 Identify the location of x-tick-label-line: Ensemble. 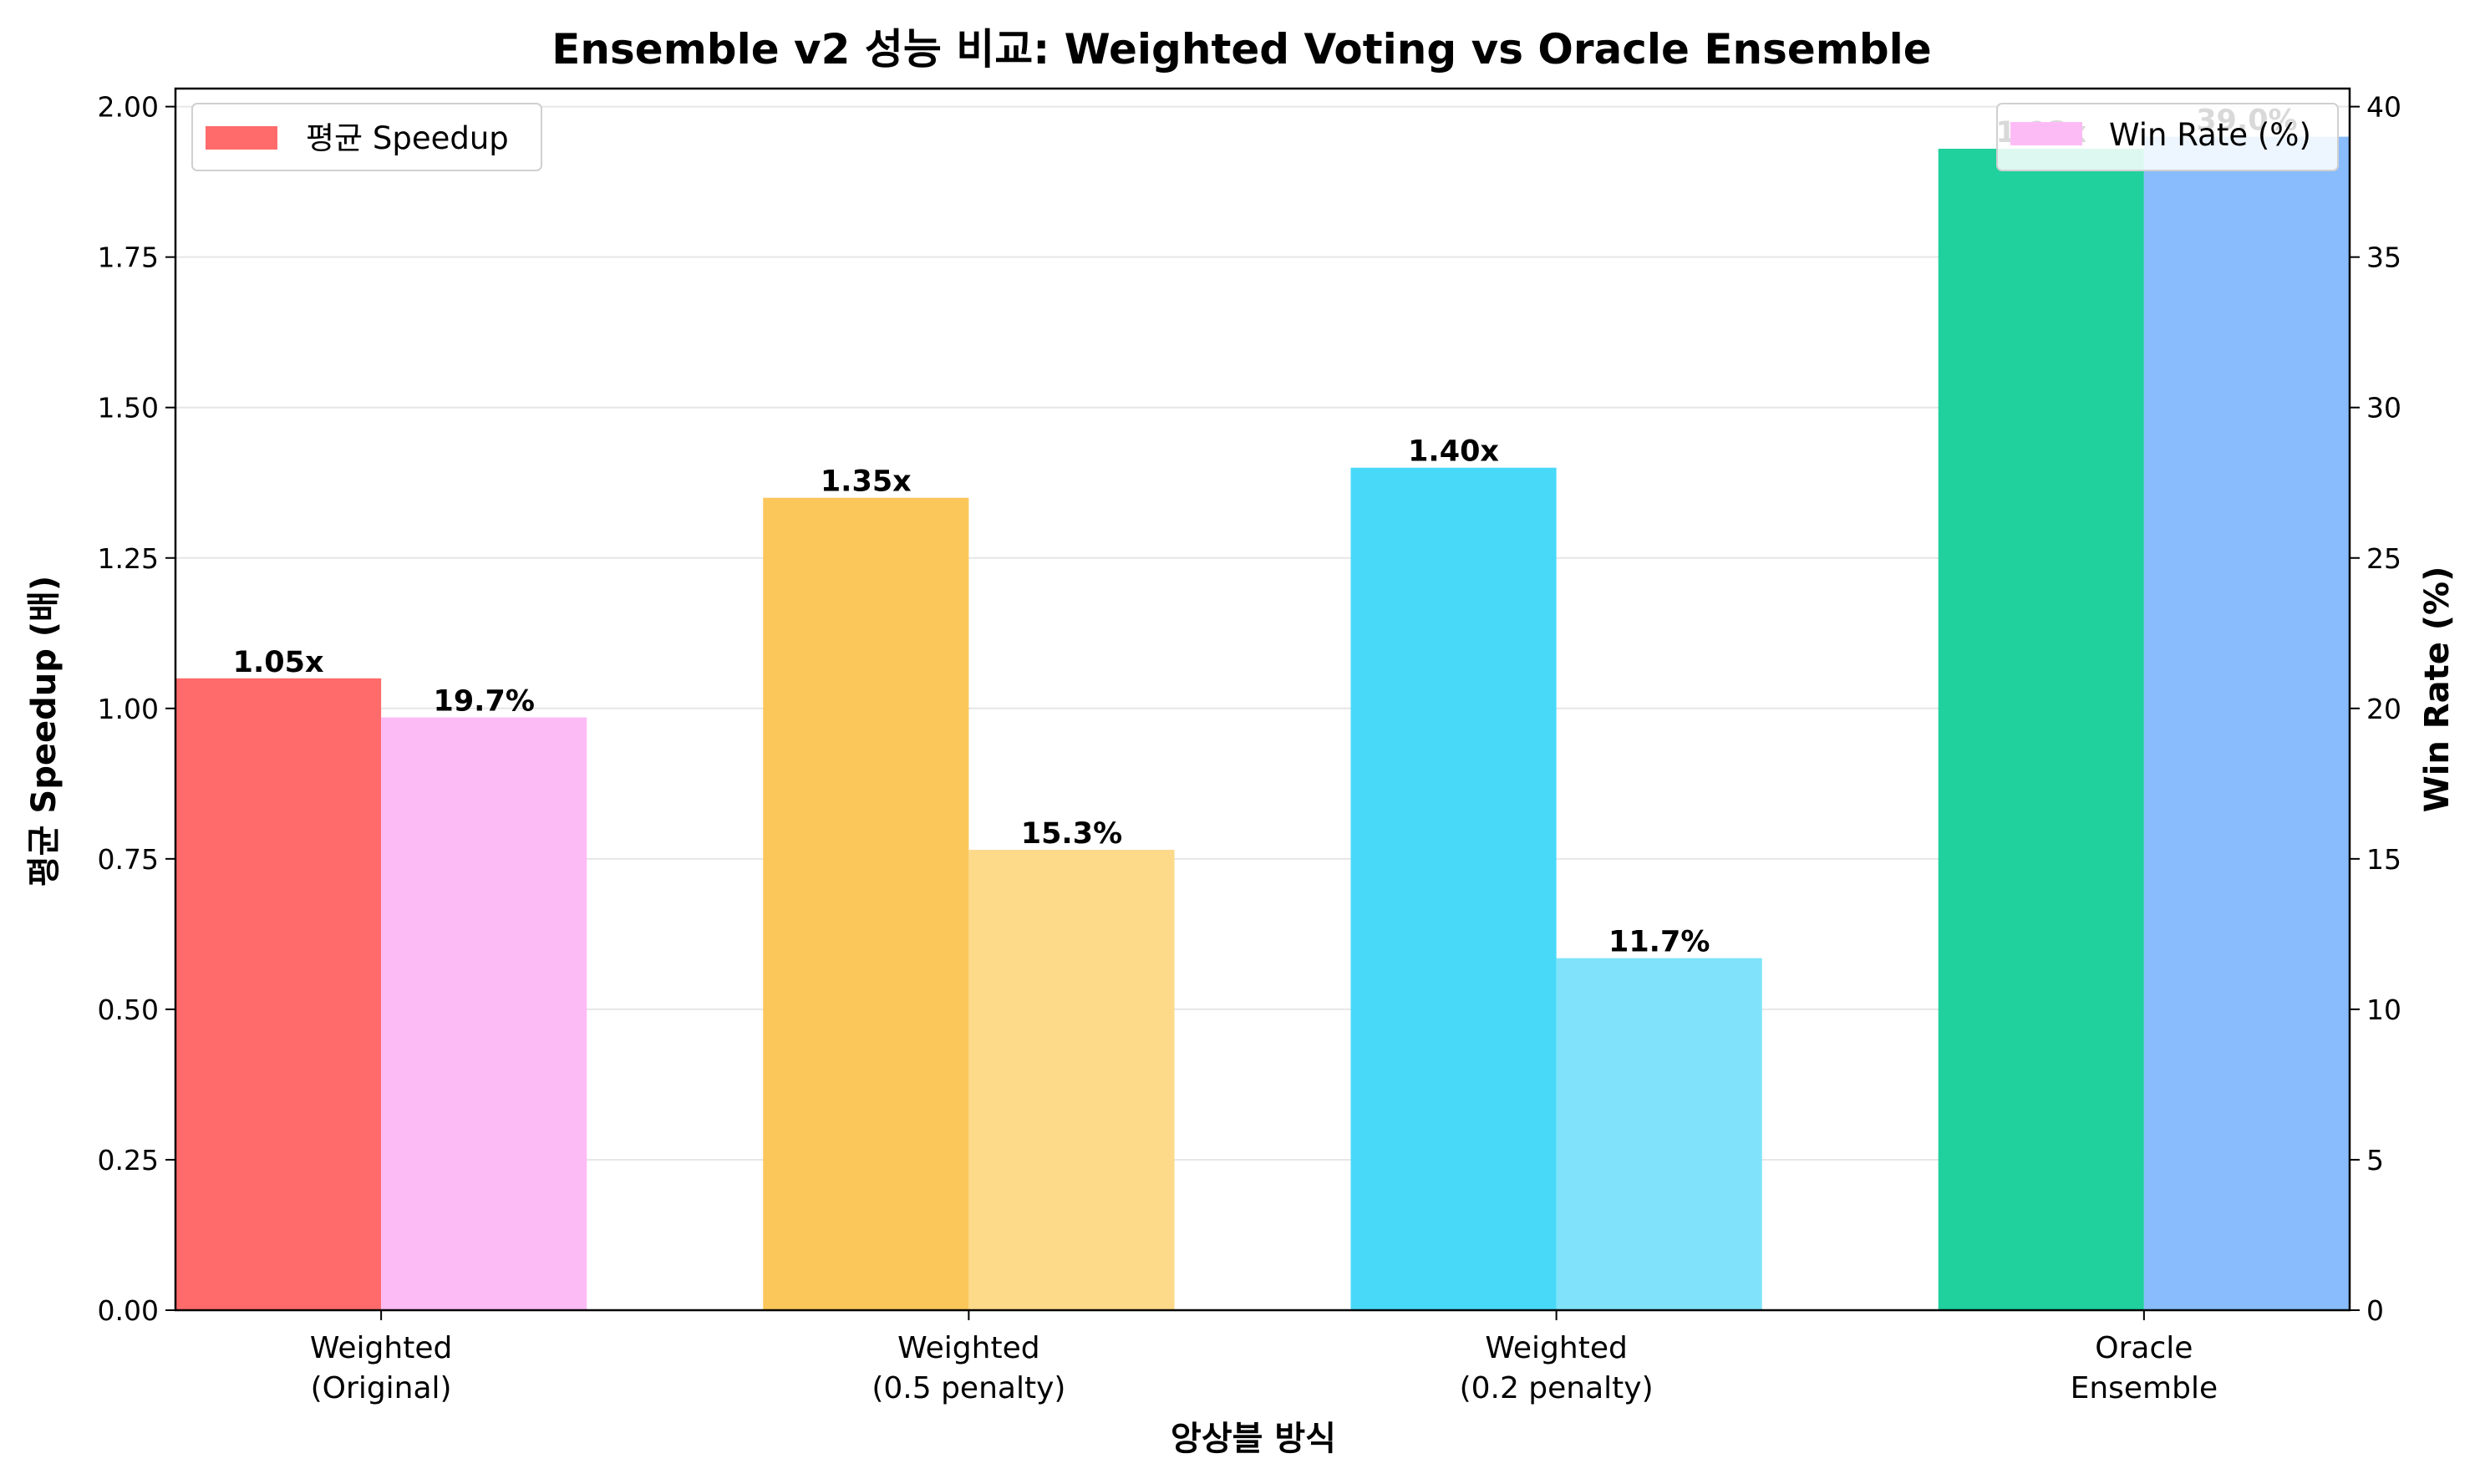
(2144, 1388).